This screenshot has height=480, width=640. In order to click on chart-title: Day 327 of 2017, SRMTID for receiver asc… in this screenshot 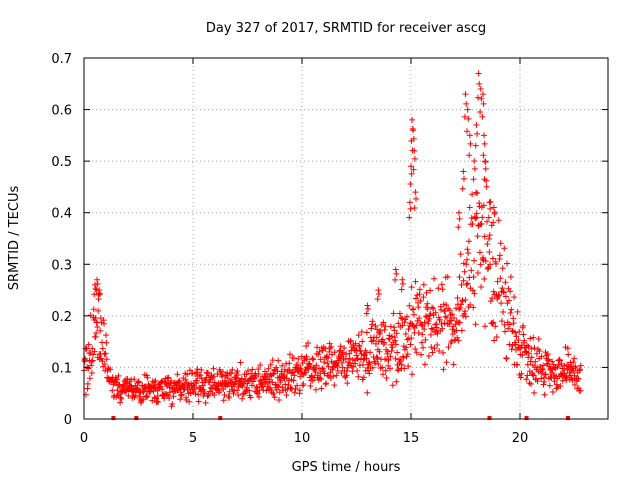, I will do `click(346, 28)`.